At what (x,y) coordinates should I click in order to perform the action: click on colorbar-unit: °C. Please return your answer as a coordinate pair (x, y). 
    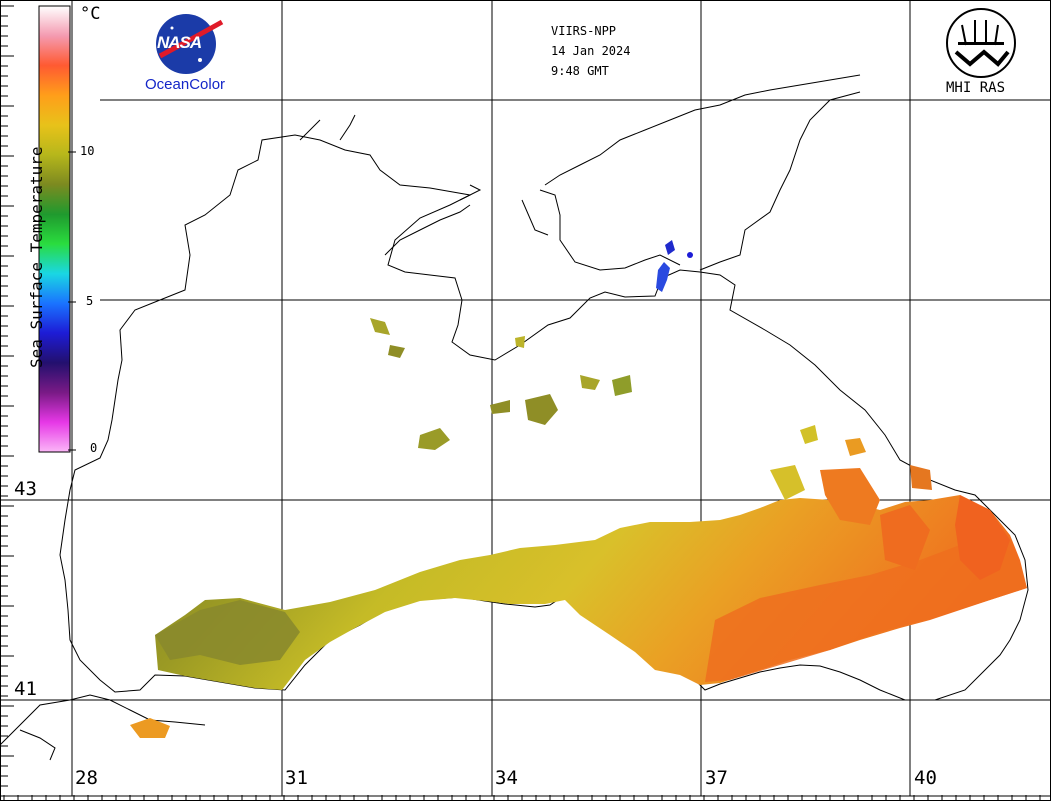
    Looking at the image, I should click on (90, 14).